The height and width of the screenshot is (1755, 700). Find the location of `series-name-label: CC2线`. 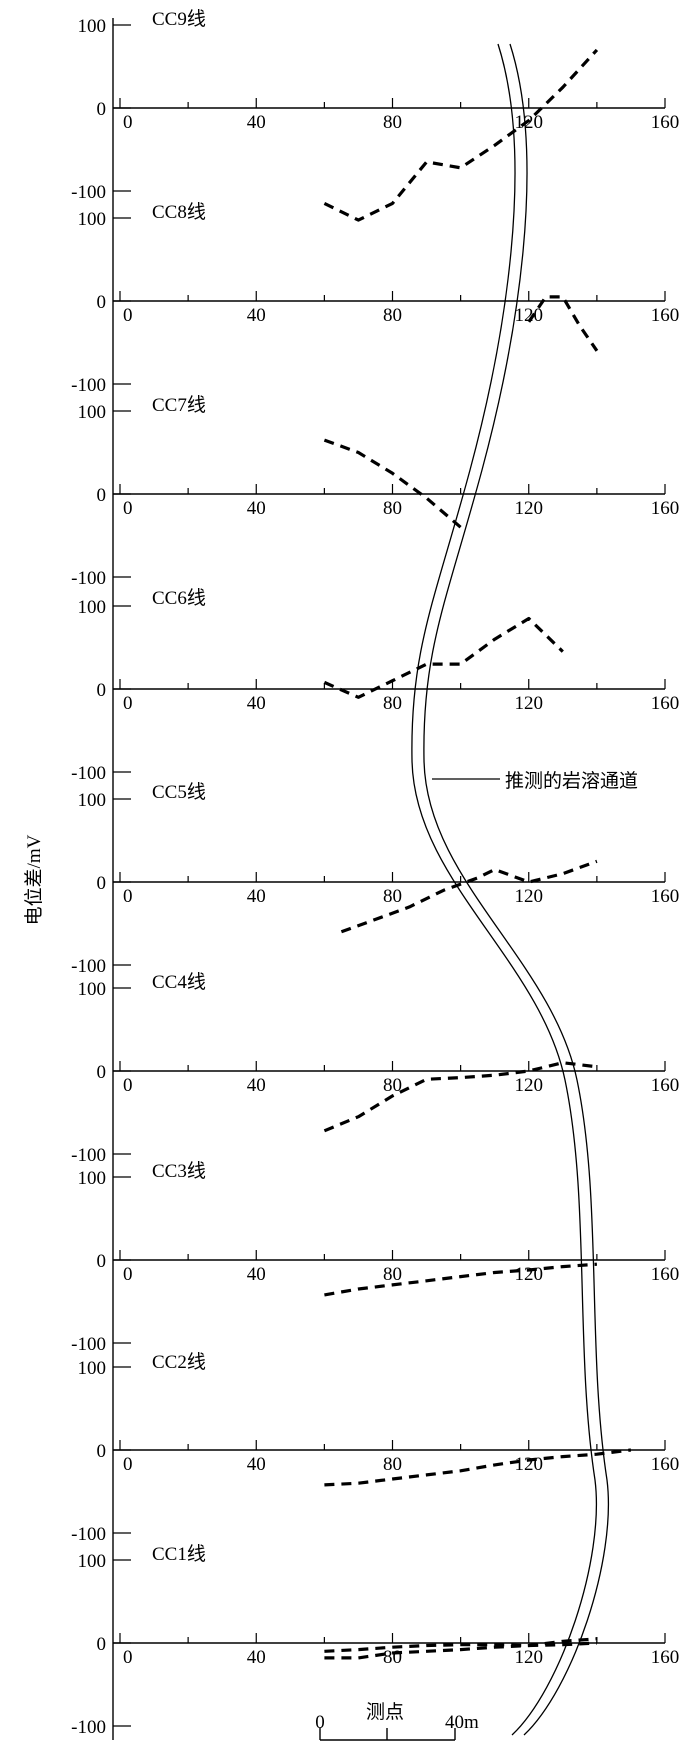

series-name-label: CC2线 is located at coordinates (179, 1362).